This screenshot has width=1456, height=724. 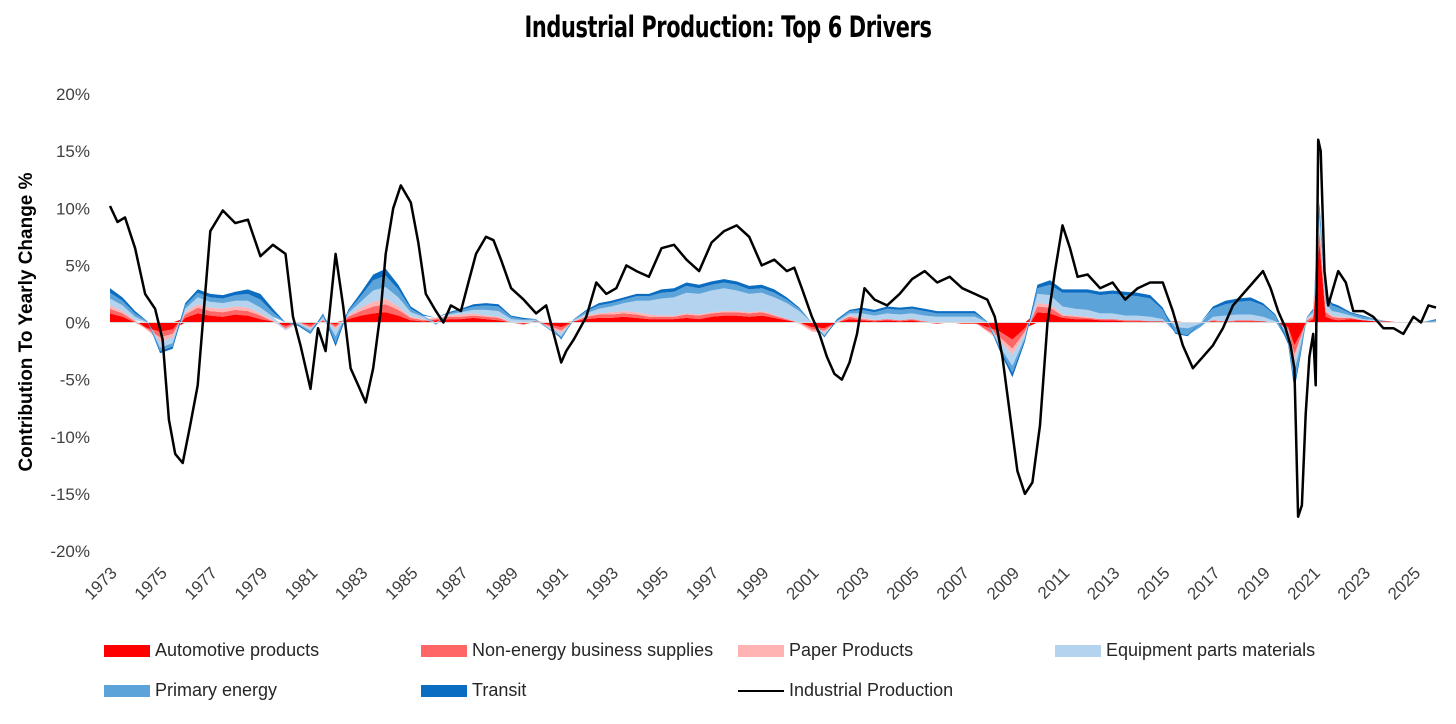 I want to click on x-tick-label: 1985, so click(x=401, y=583).